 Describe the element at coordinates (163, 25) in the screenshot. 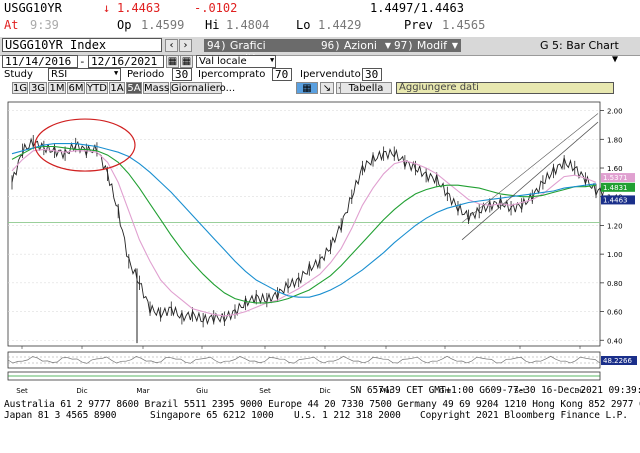

I see `open-value: 1.4599` at that location.